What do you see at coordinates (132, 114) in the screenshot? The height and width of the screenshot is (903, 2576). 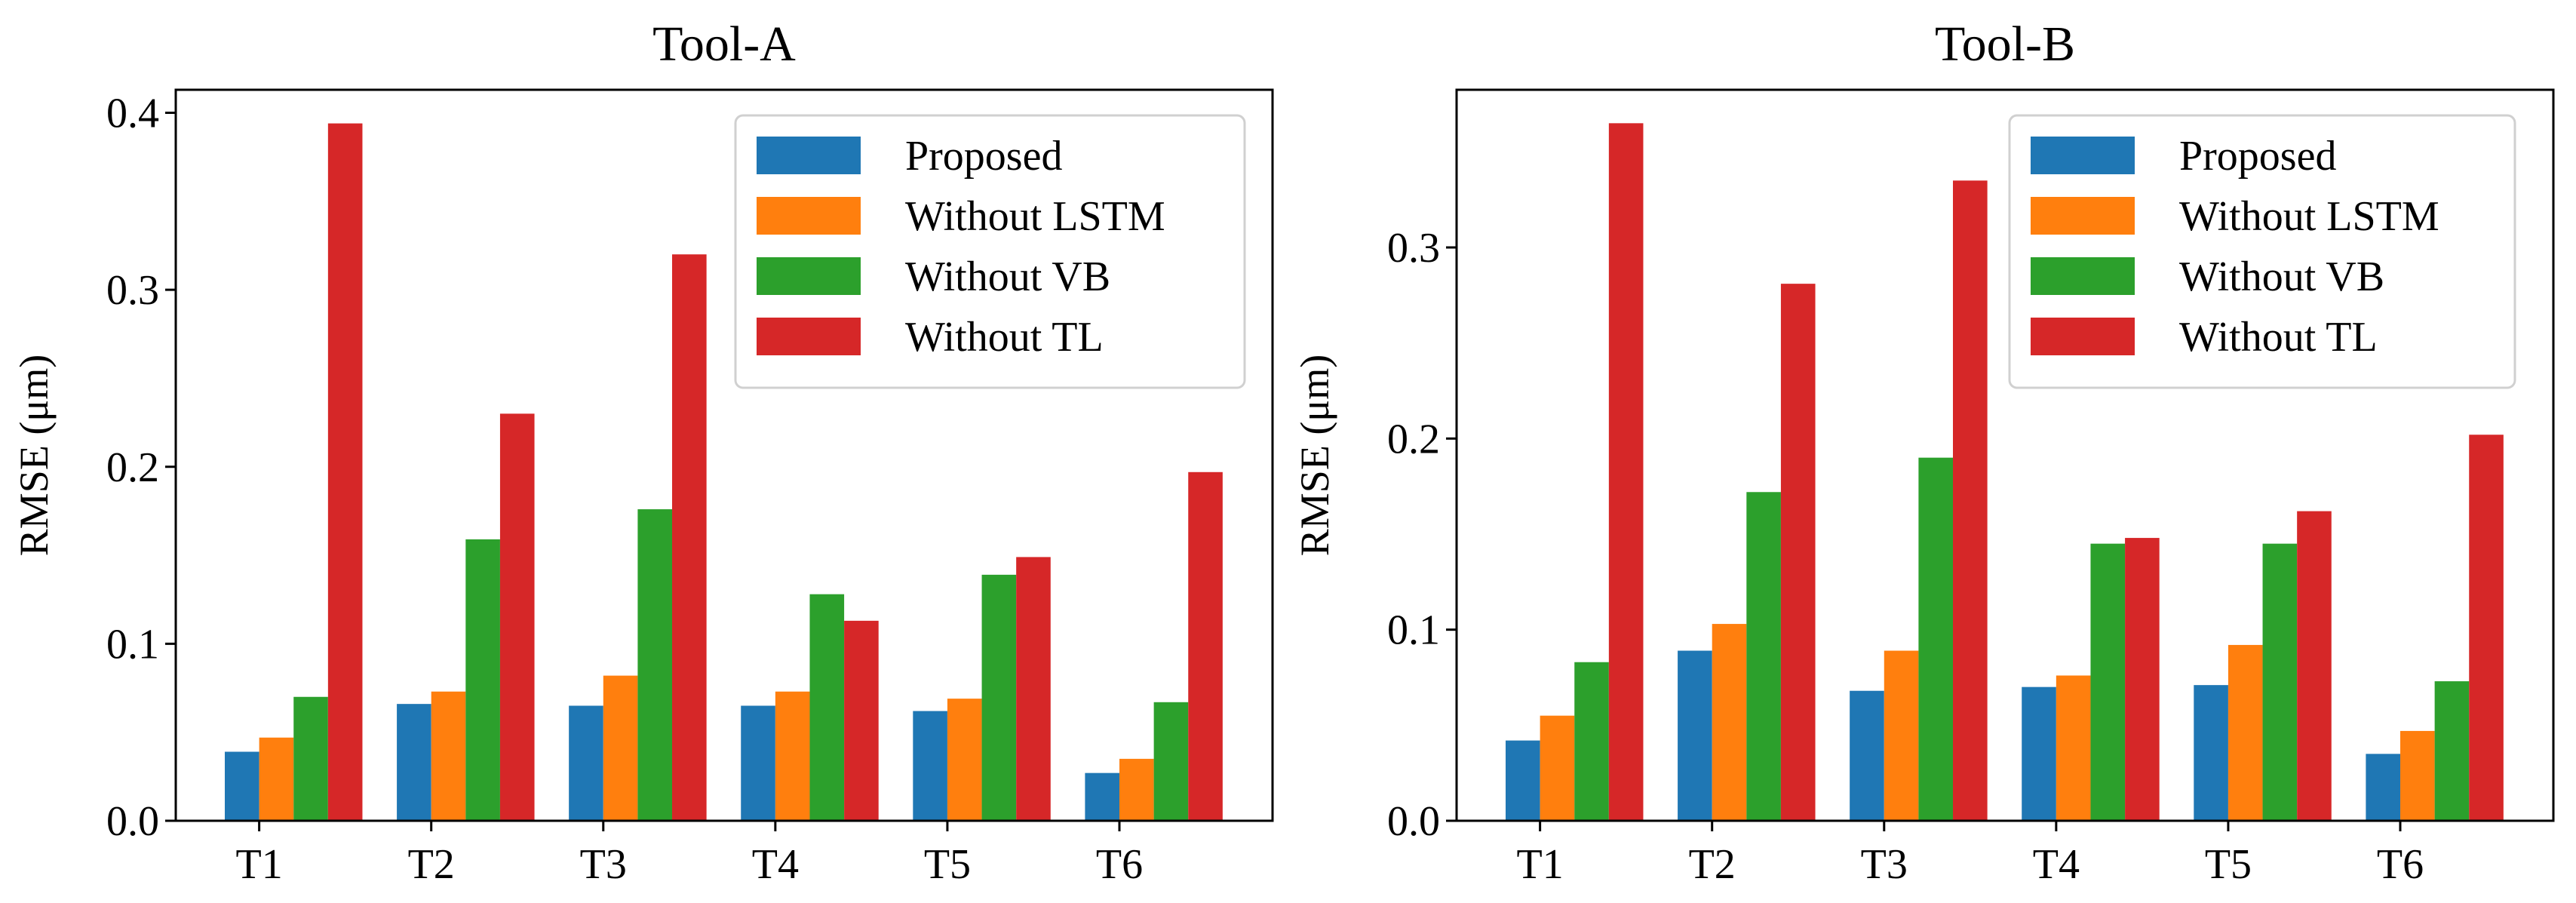 I see `y-tick-label: 0.4` at bounding box center [132, 114].